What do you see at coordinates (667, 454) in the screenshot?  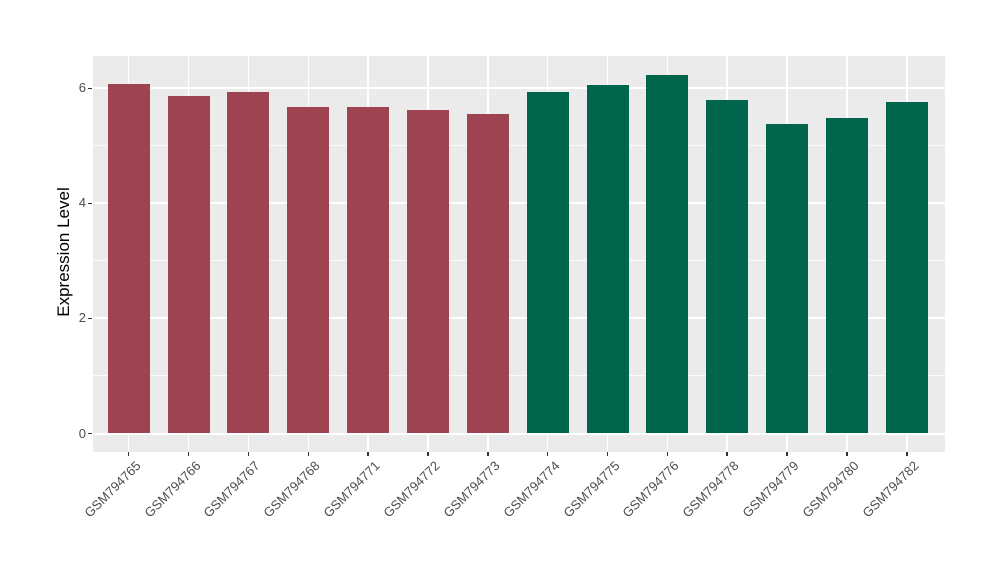 I see `x-tick-mark-GSM794776` at bounding box center [667, 454].